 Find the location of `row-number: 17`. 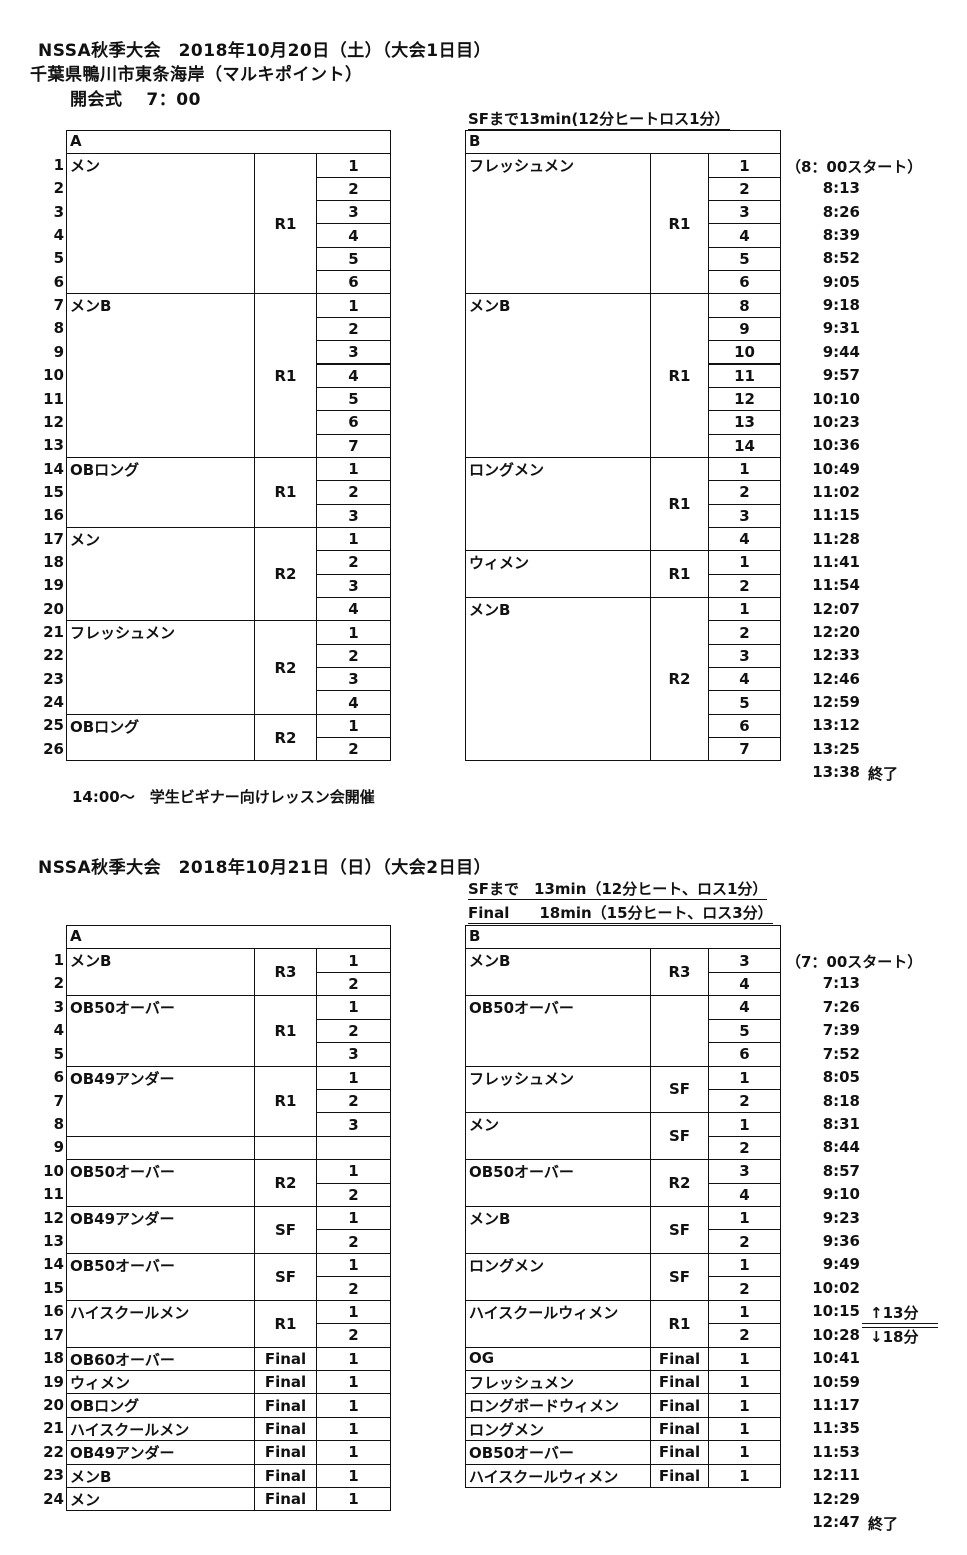

row-number: 17 is located at coordinates (53, 1334).